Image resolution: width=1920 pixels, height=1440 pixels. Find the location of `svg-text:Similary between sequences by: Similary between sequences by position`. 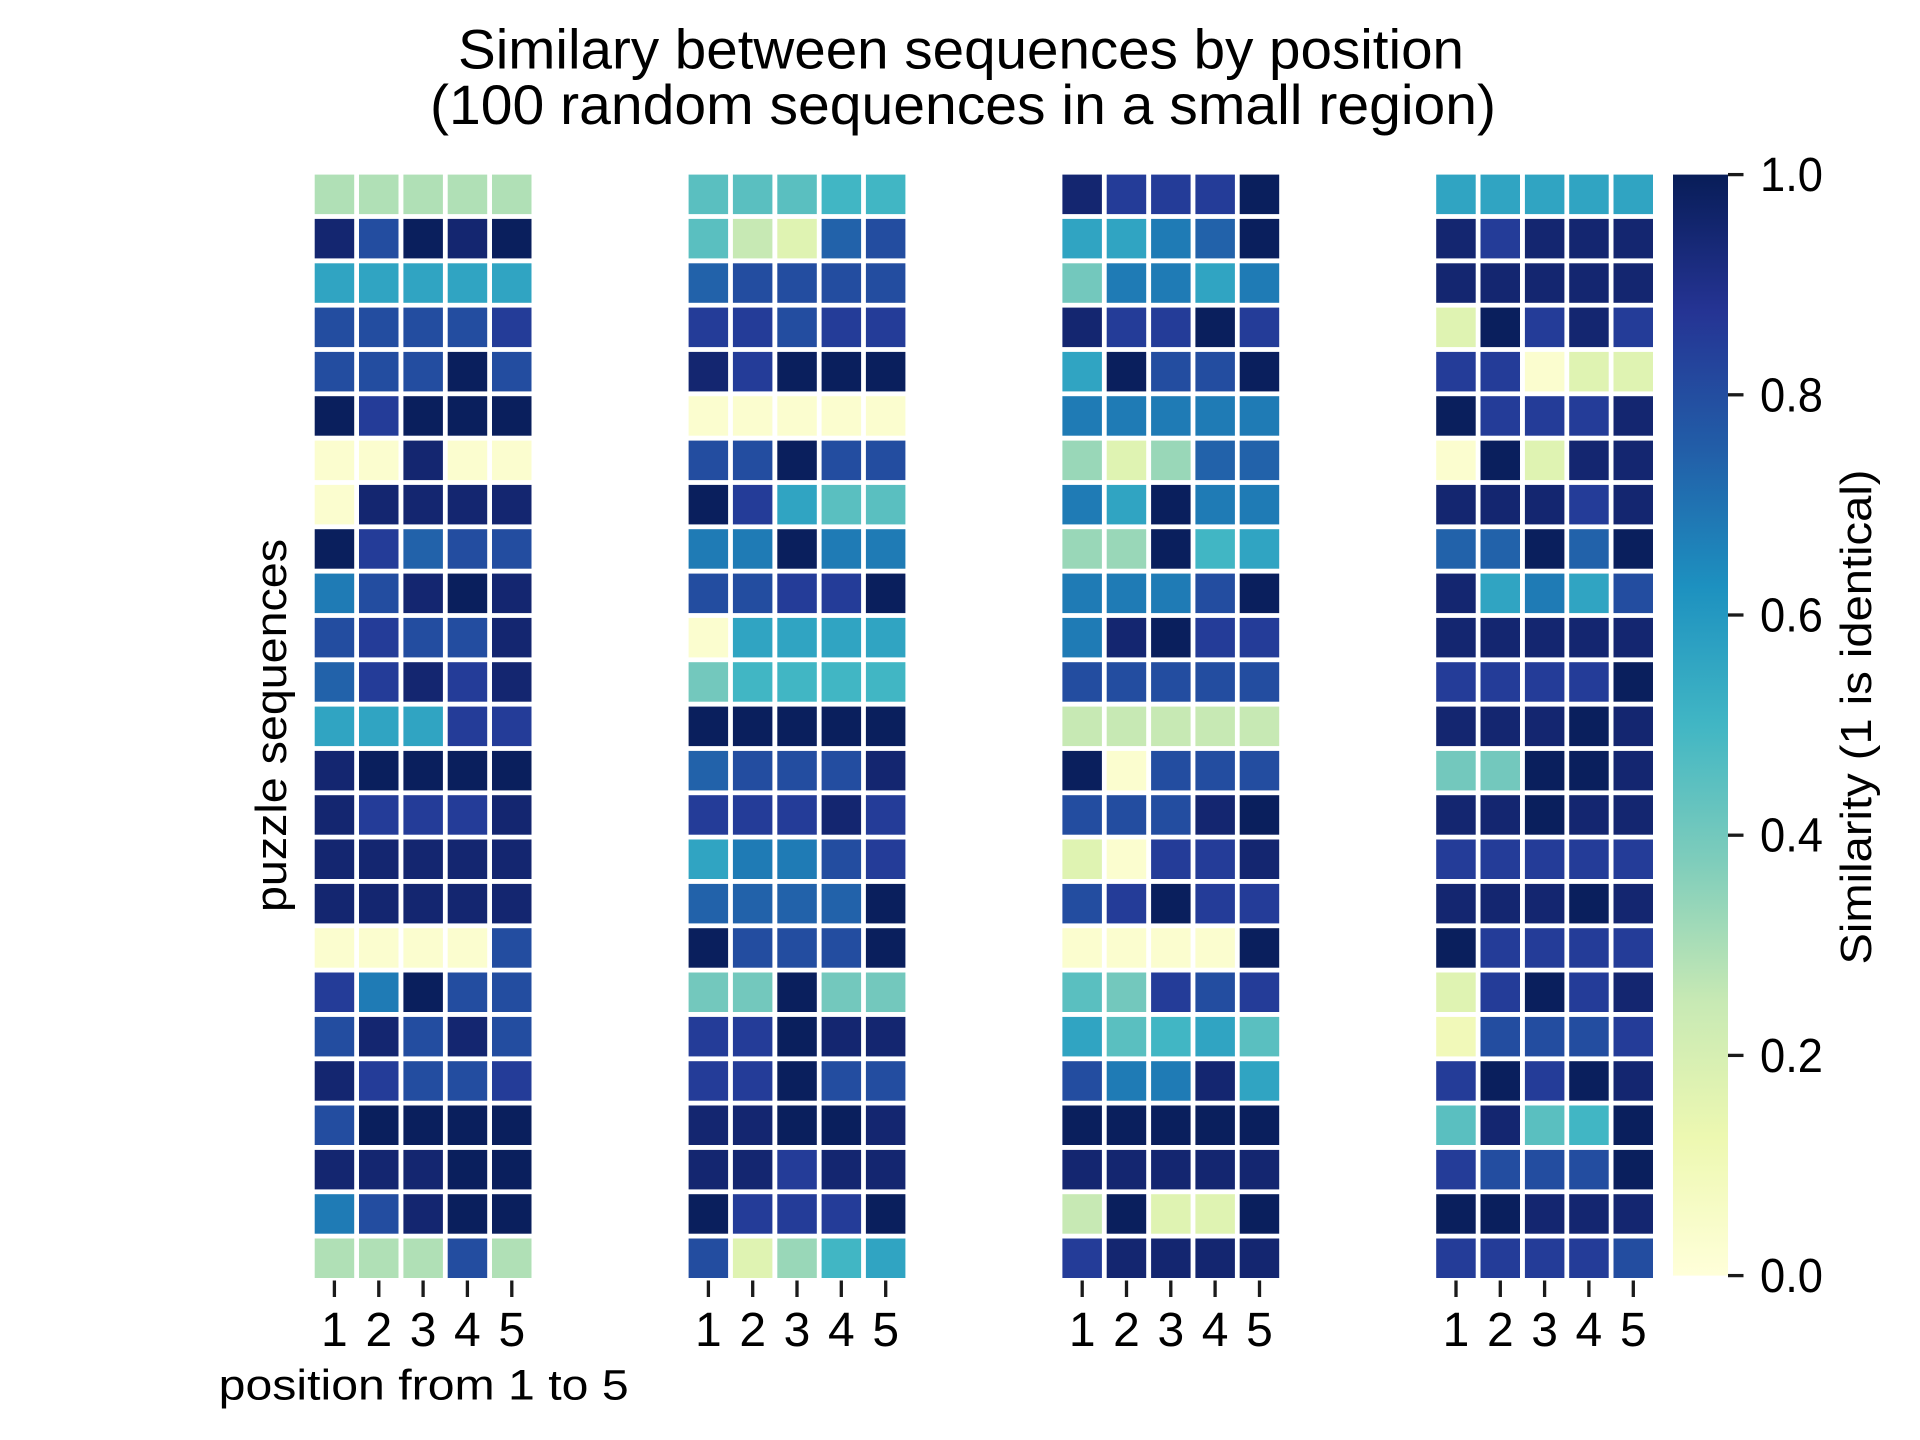

svg-text:Similary between sequences by: Similary between sequences by position is located at coordinates (961, 49).